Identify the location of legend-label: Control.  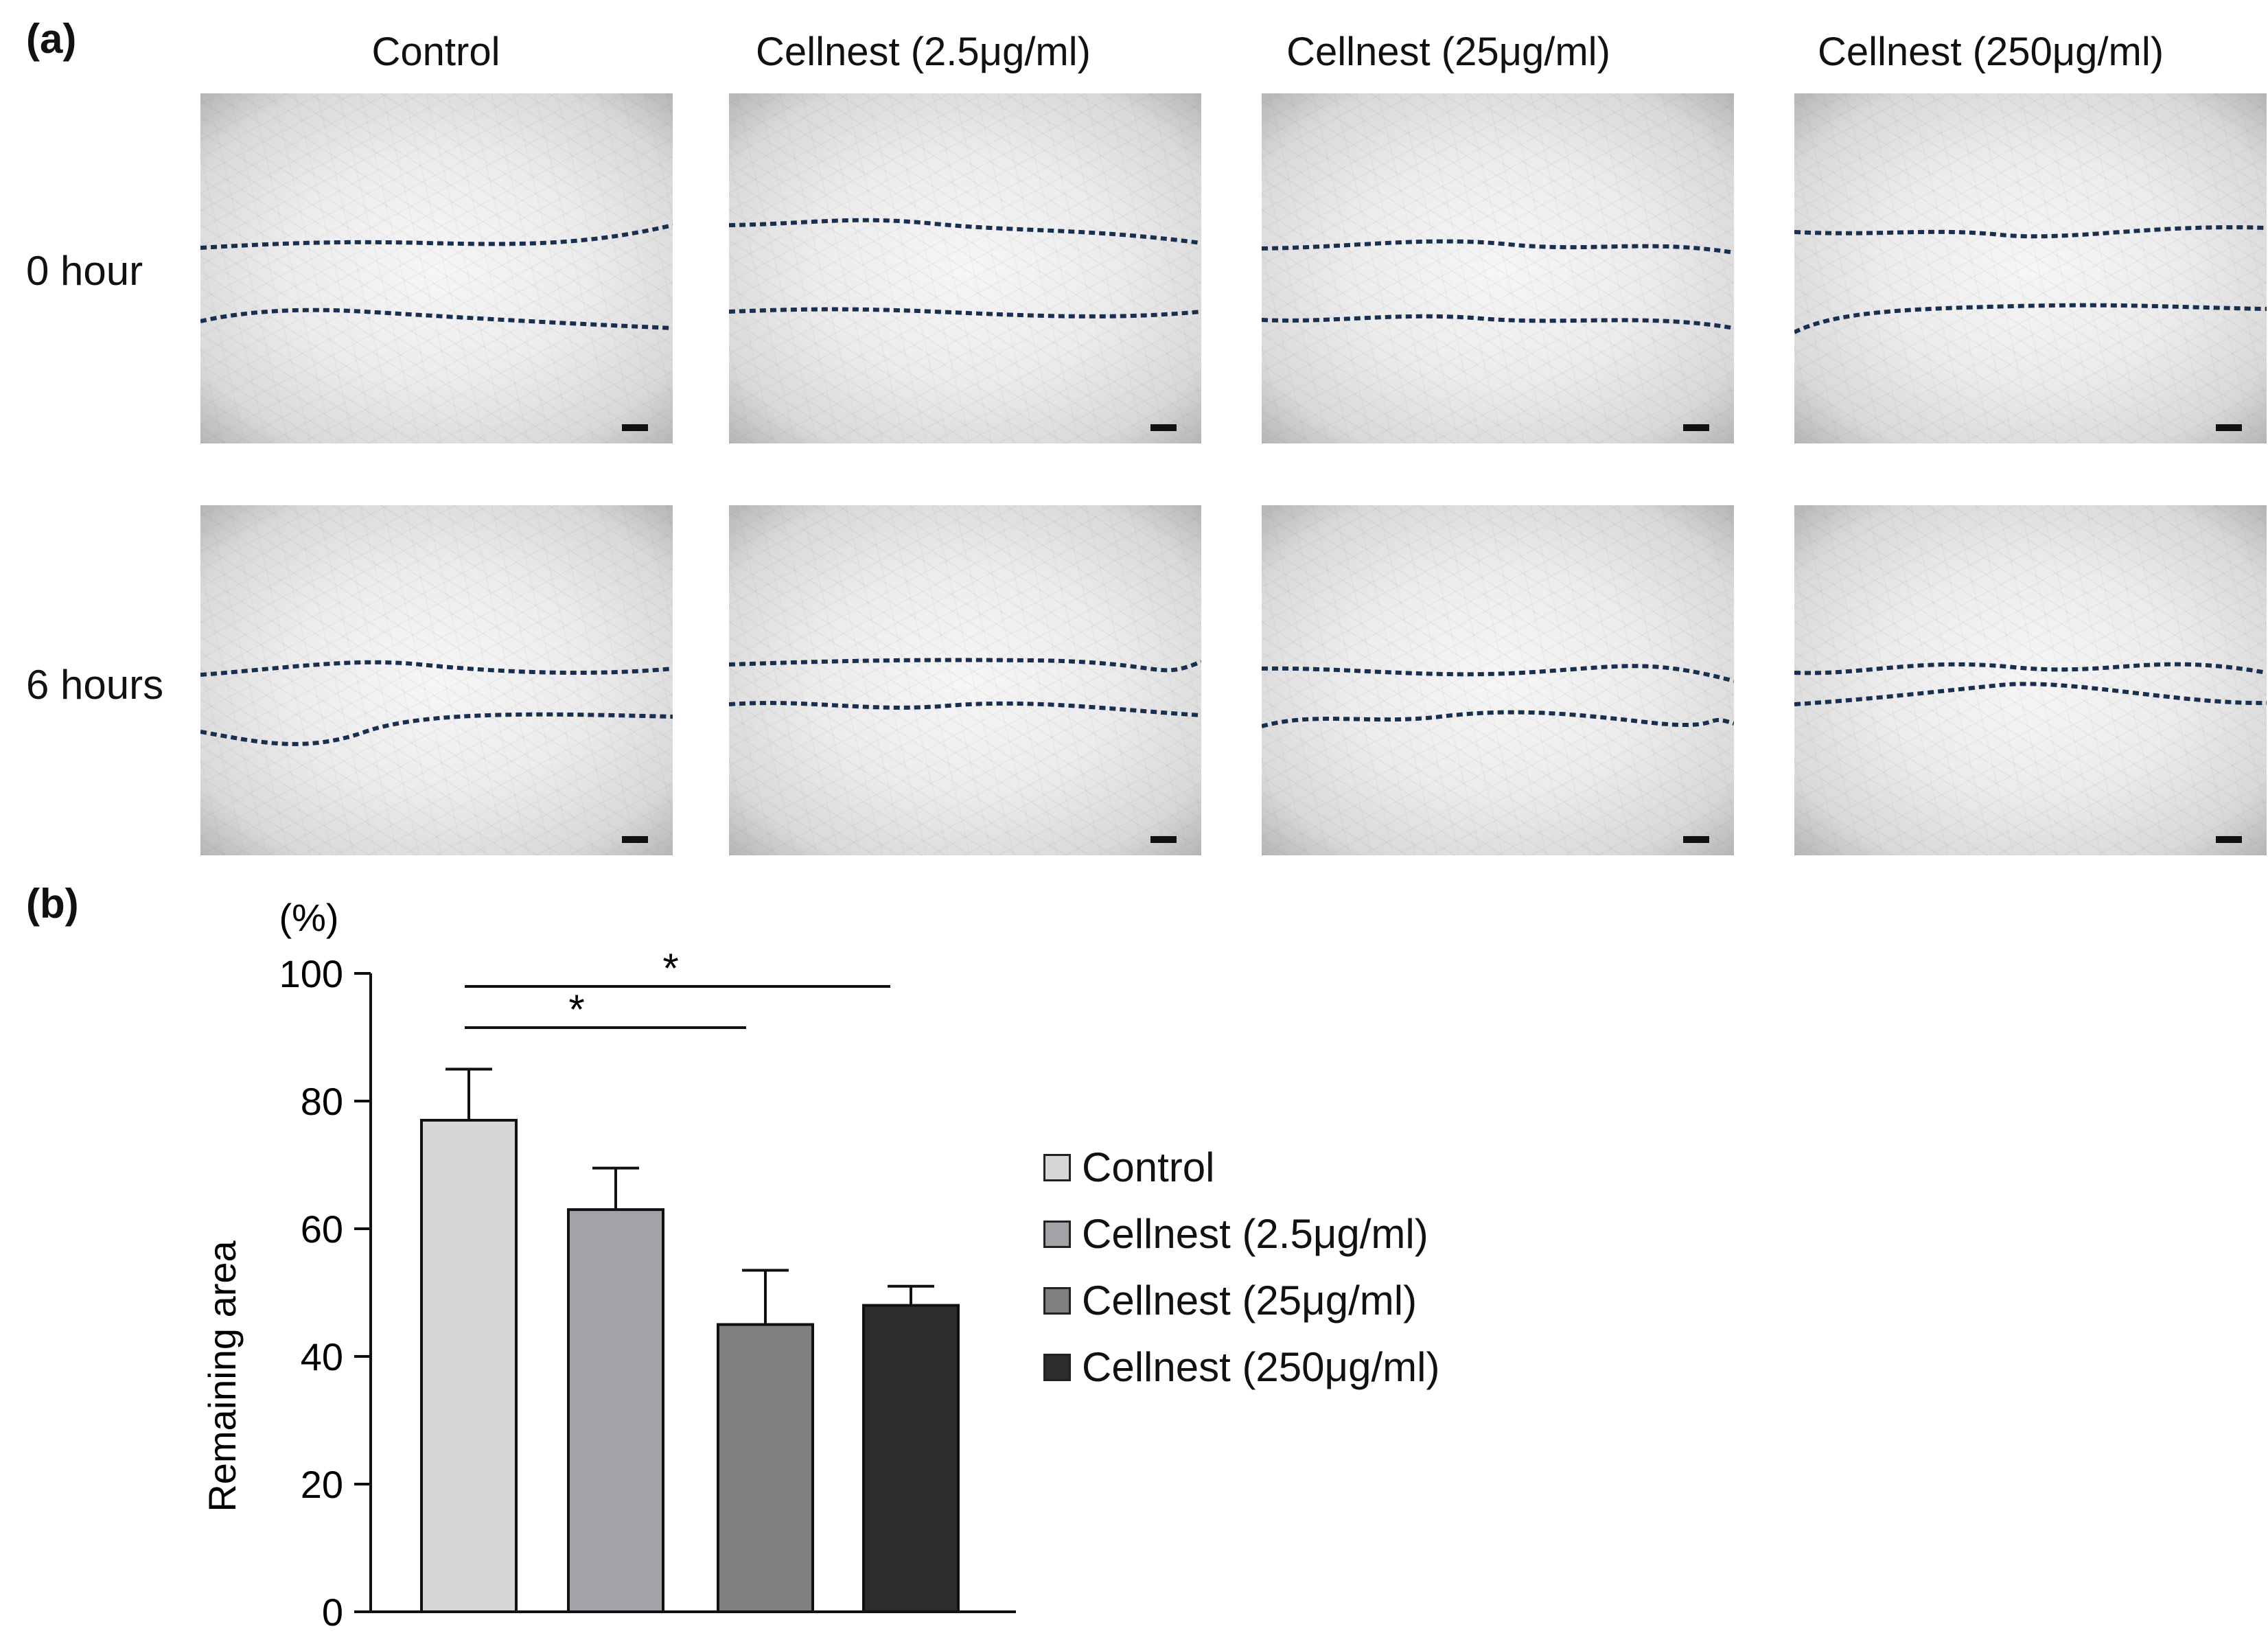
(1148, 1167).